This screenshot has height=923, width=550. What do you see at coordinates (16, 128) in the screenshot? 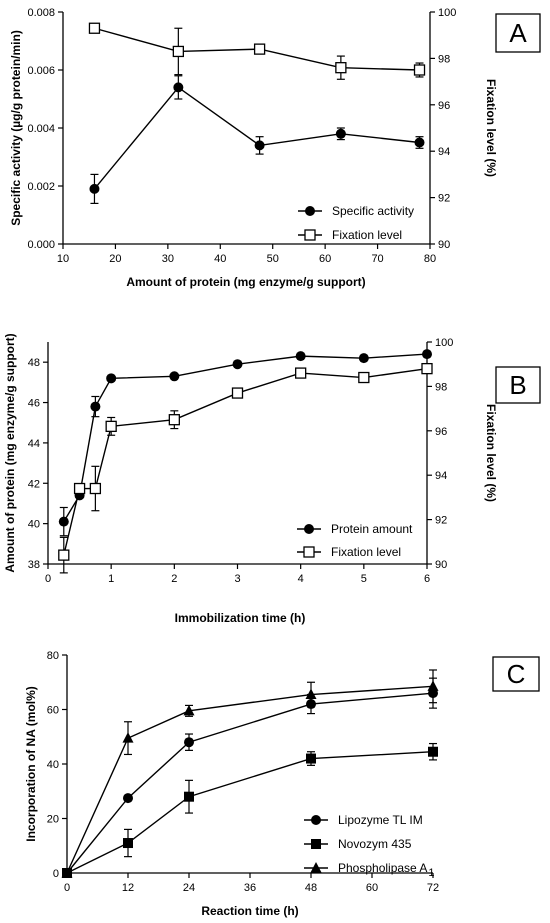
I see `y-axis-label: Specific activity (µg/g protein/min)` at bounding box center [16, 128].